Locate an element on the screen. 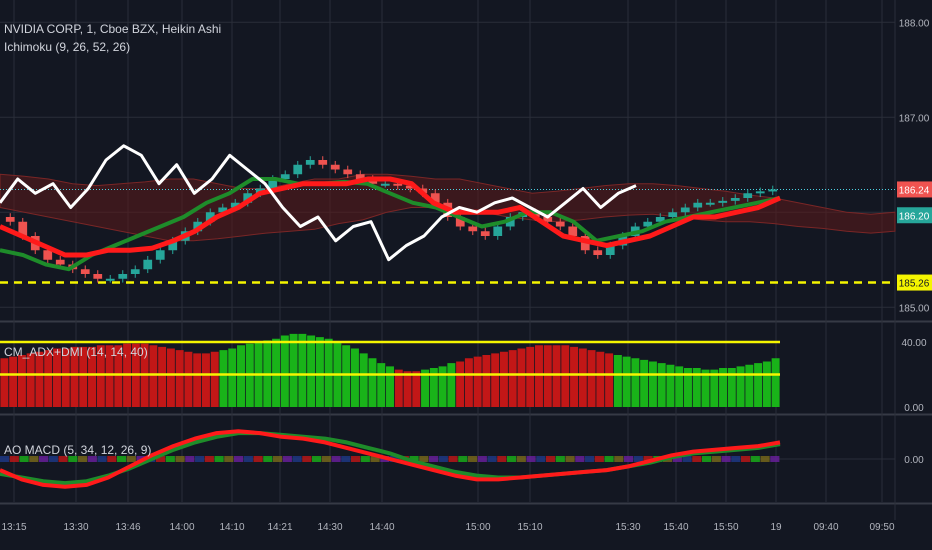  tenkan-red-line is located at coordinates (391, 217).